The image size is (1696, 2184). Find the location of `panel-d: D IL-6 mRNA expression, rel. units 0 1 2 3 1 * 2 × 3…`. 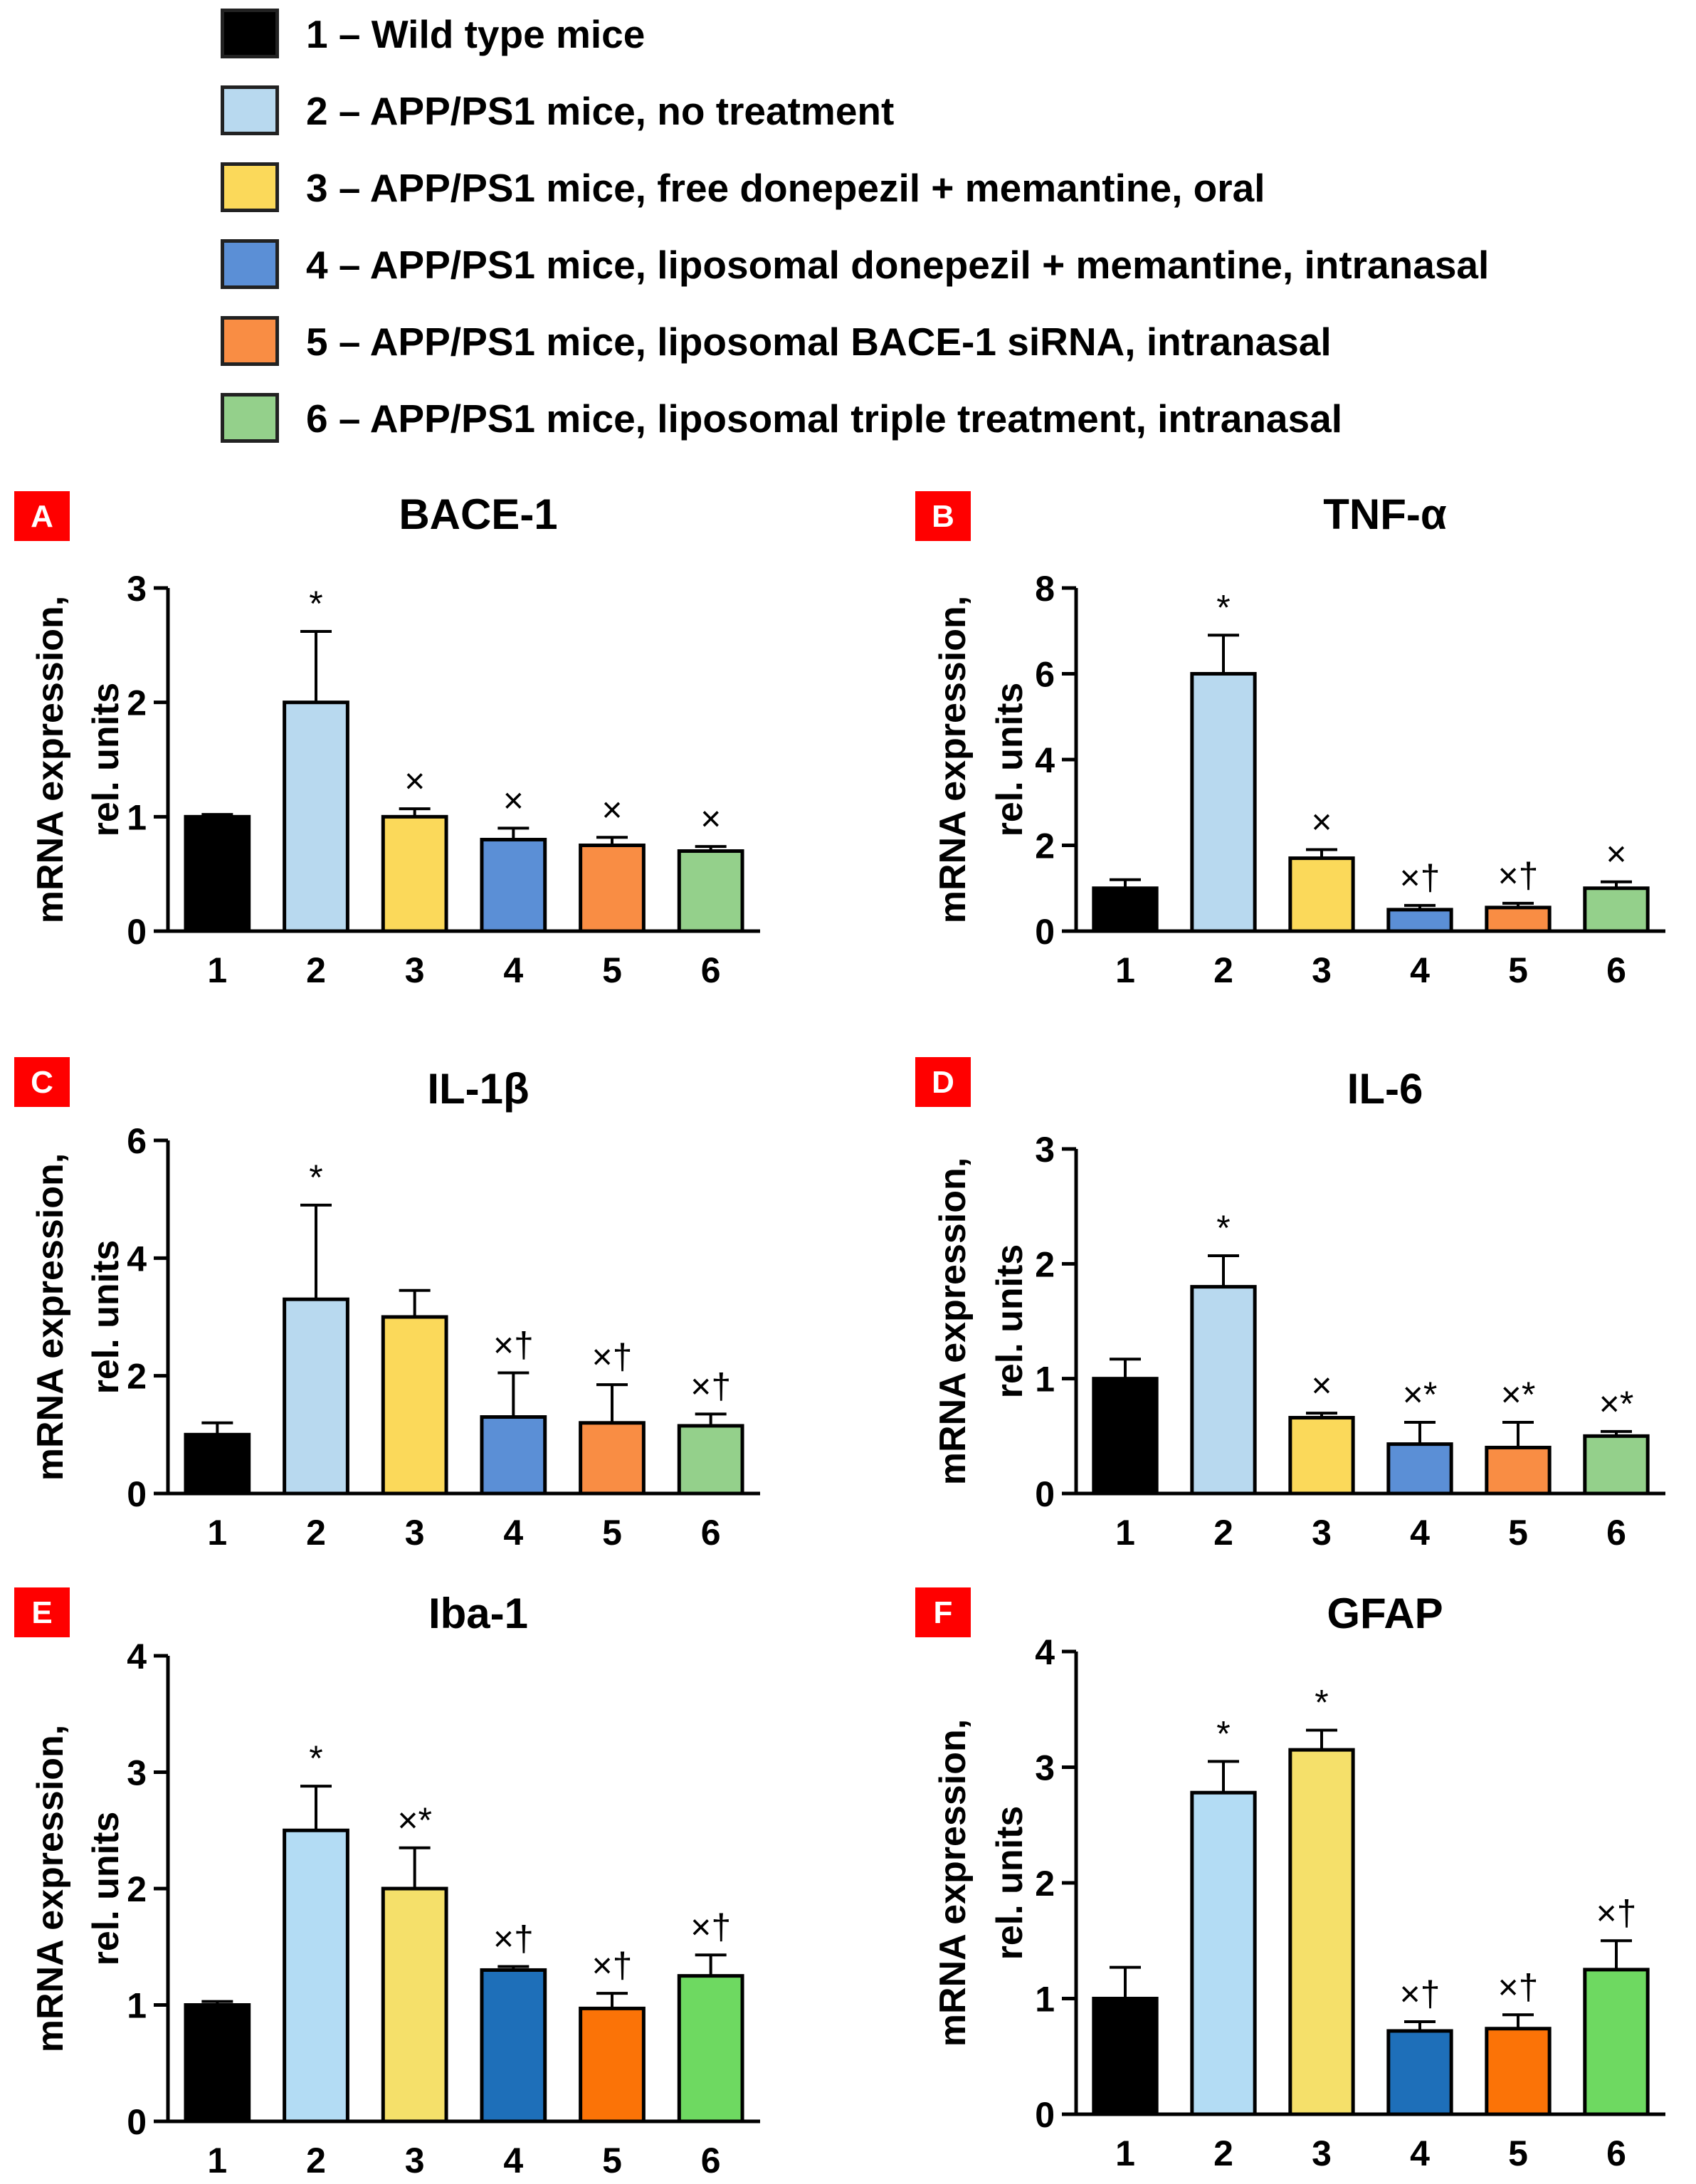

panel-d: D IL-6 mRNA expression, rel. units 0 1 2 3 1 * 2 × 3… is located at coordinates (1290, 1305).